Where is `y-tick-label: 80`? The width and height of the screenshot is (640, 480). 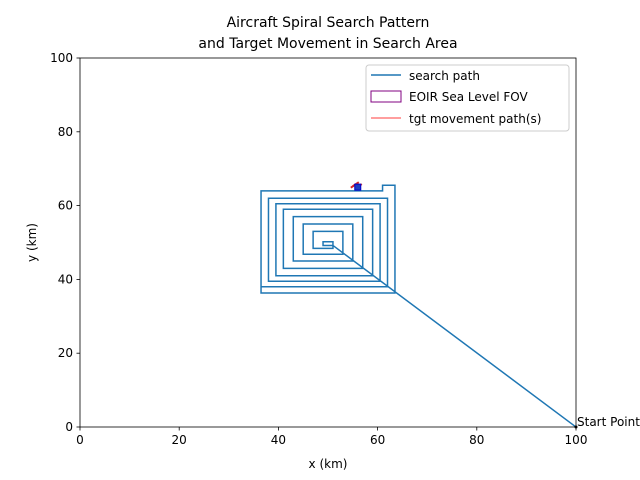 y-tick-label: 80 is located at coordinates (65, 132).